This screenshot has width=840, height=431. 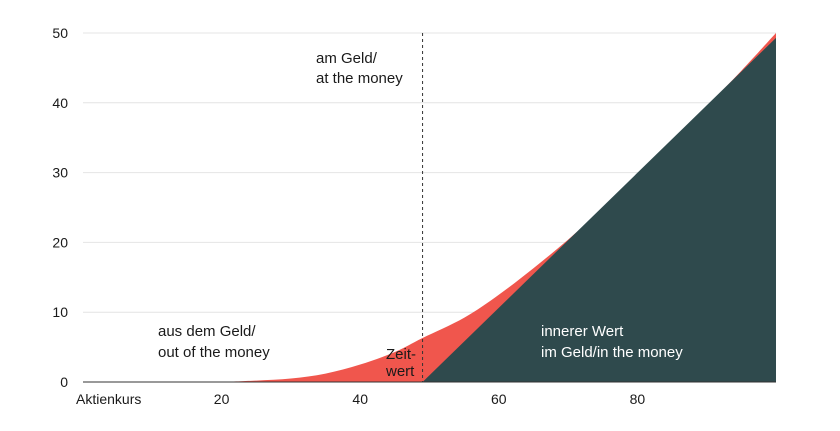 I want to click on y-tick-label-40: 40, so click(x=60, y=103).